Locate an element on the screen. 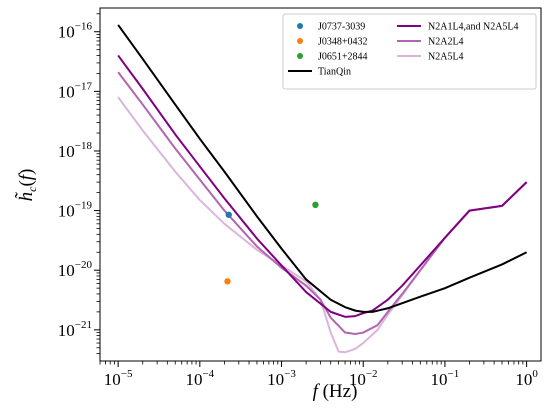  y-axis-label-sub: c is located at coordinates (32, 189).